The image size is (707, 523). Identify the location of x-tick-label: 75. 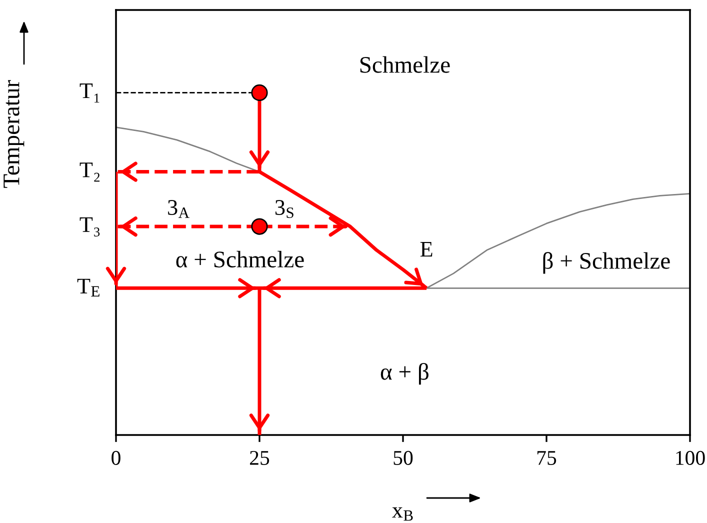
(546, 458).